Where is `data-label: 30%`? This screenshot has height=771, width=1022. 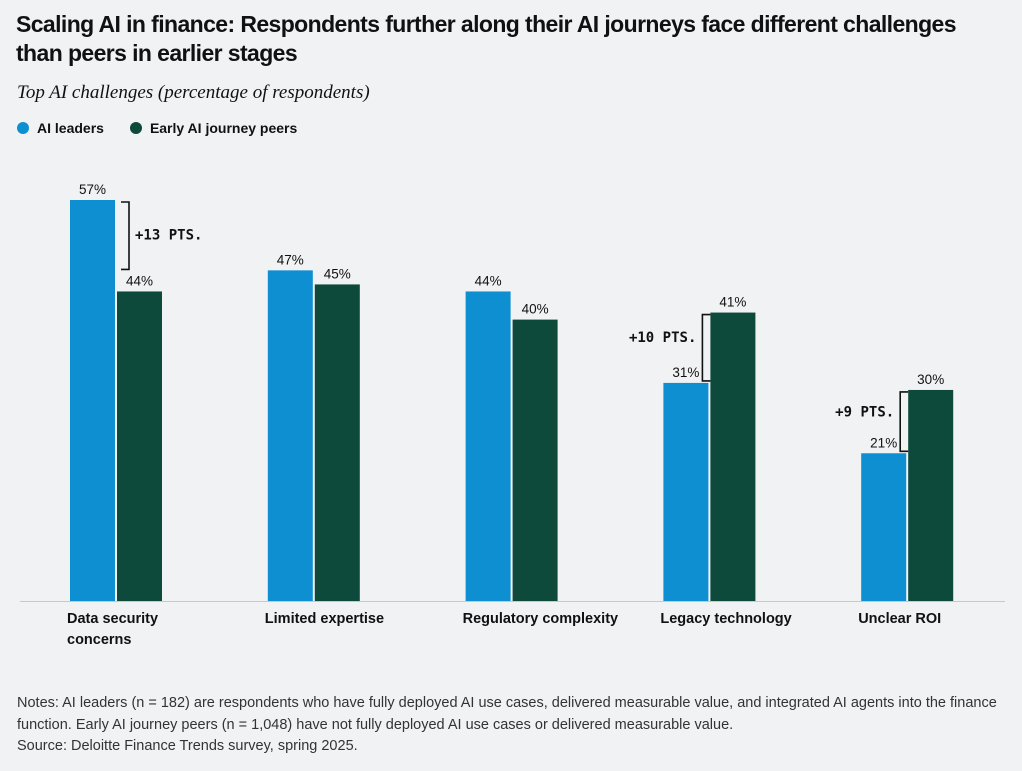 data-label: 30% is located at coordinates (930, 379).